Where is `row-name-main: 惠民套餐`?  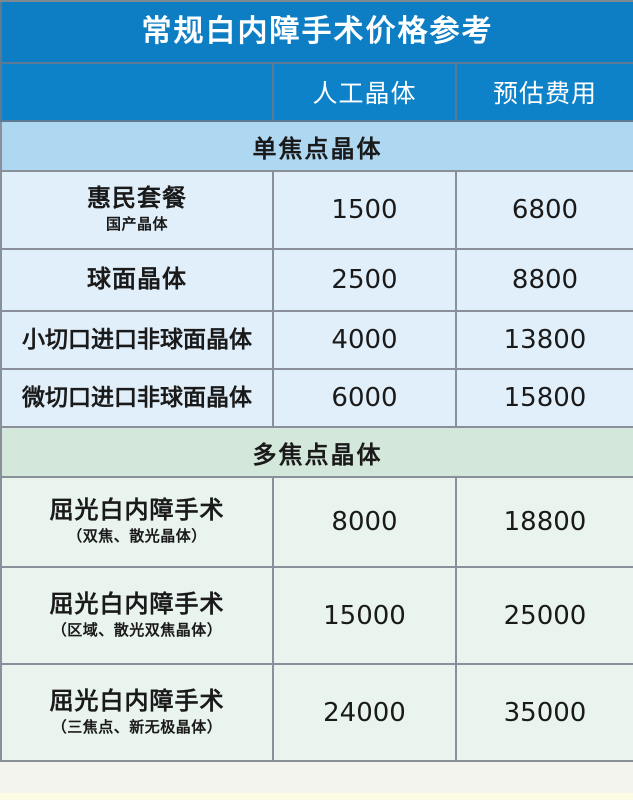
row-name-main: 惠民套餐 is located at coordinates (137, 198).